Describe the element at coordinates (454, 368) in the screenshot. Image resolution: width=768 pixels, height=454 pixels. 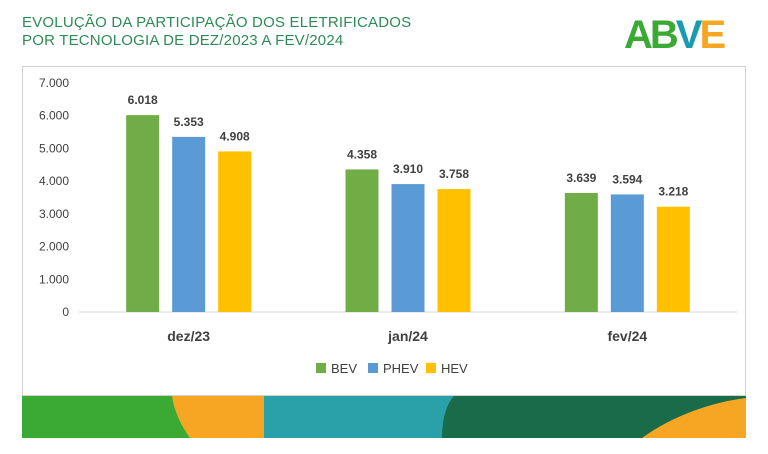
I see `legend-label-hev: HEV` at that location.